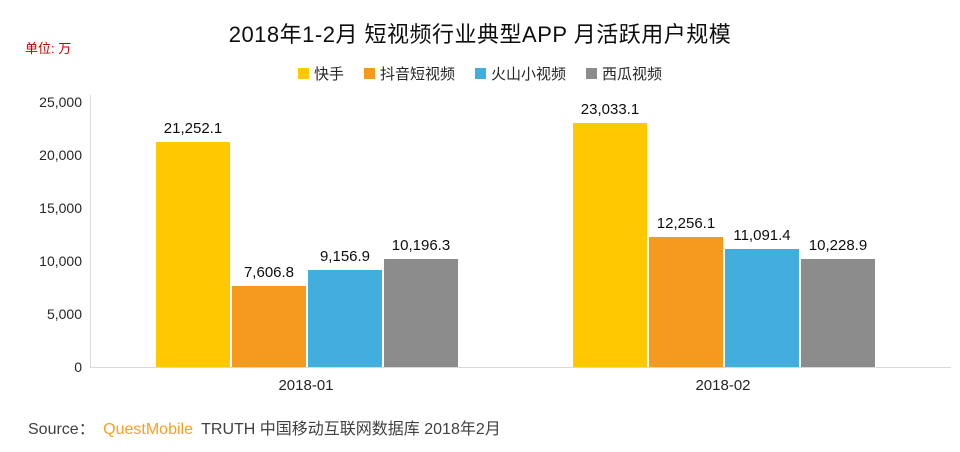  I want to click on legend-item: 西瓜视频, so click(624, 73).